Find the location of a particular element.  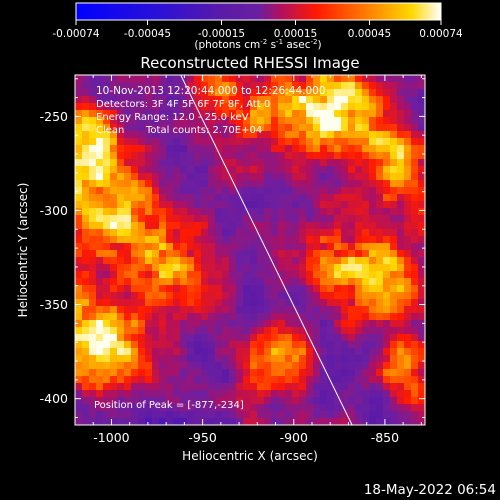

time-range-text: 10-Nov-2013 12:20:44.000 to 12:26:44.000 is located at coordinates (211, 91).